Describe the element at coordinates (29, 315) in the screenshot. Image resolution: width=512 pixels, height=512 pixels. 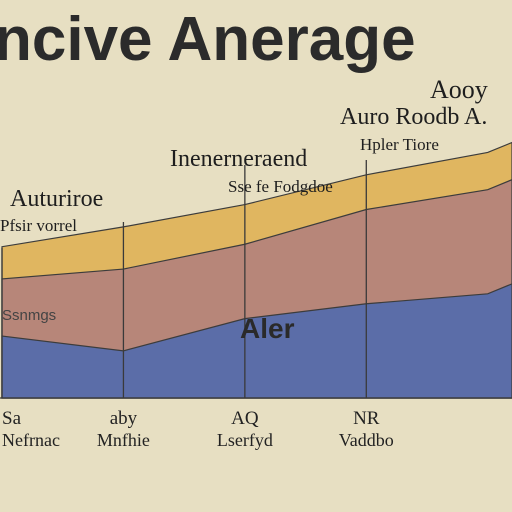
I see `band-label: Ssnmgs` at that location.